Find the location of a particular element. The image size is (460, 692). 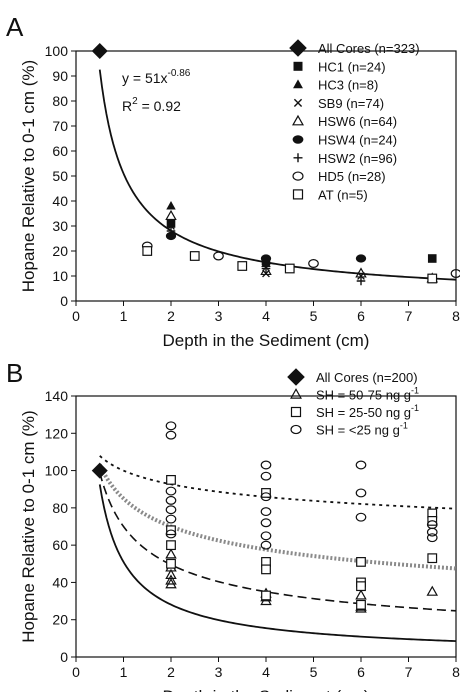

legend-label: SH = 50-75 ng g-1 is located at coordinates (367, 394).